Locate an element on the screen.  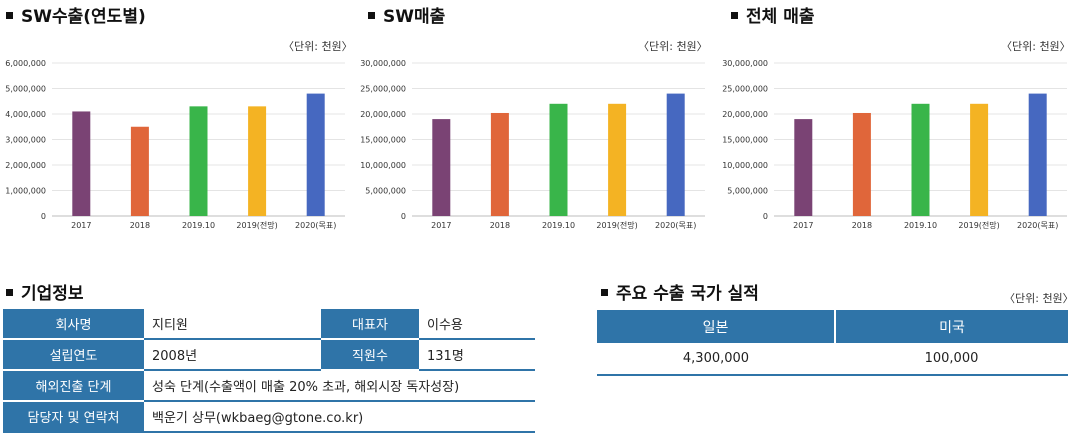
staff-label: 직원수 is located at coordinates (370, 355).